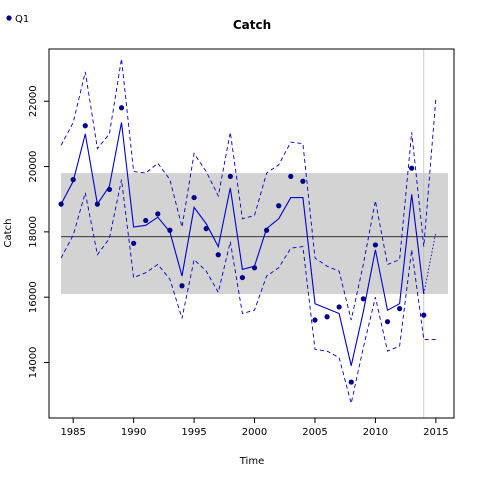  I want to click on legend-label-q1: Q1, so click(22, 19).